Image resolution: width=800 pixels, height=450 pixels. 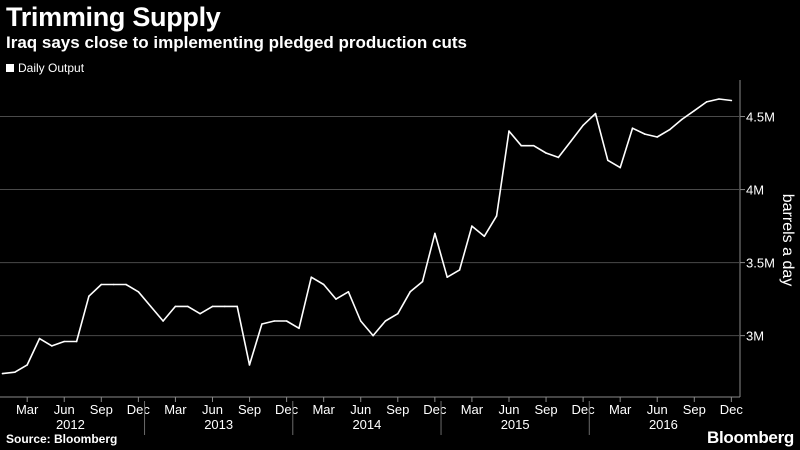 I want to click on x-tick-label-8: Mar, so click(x=323, y=409).